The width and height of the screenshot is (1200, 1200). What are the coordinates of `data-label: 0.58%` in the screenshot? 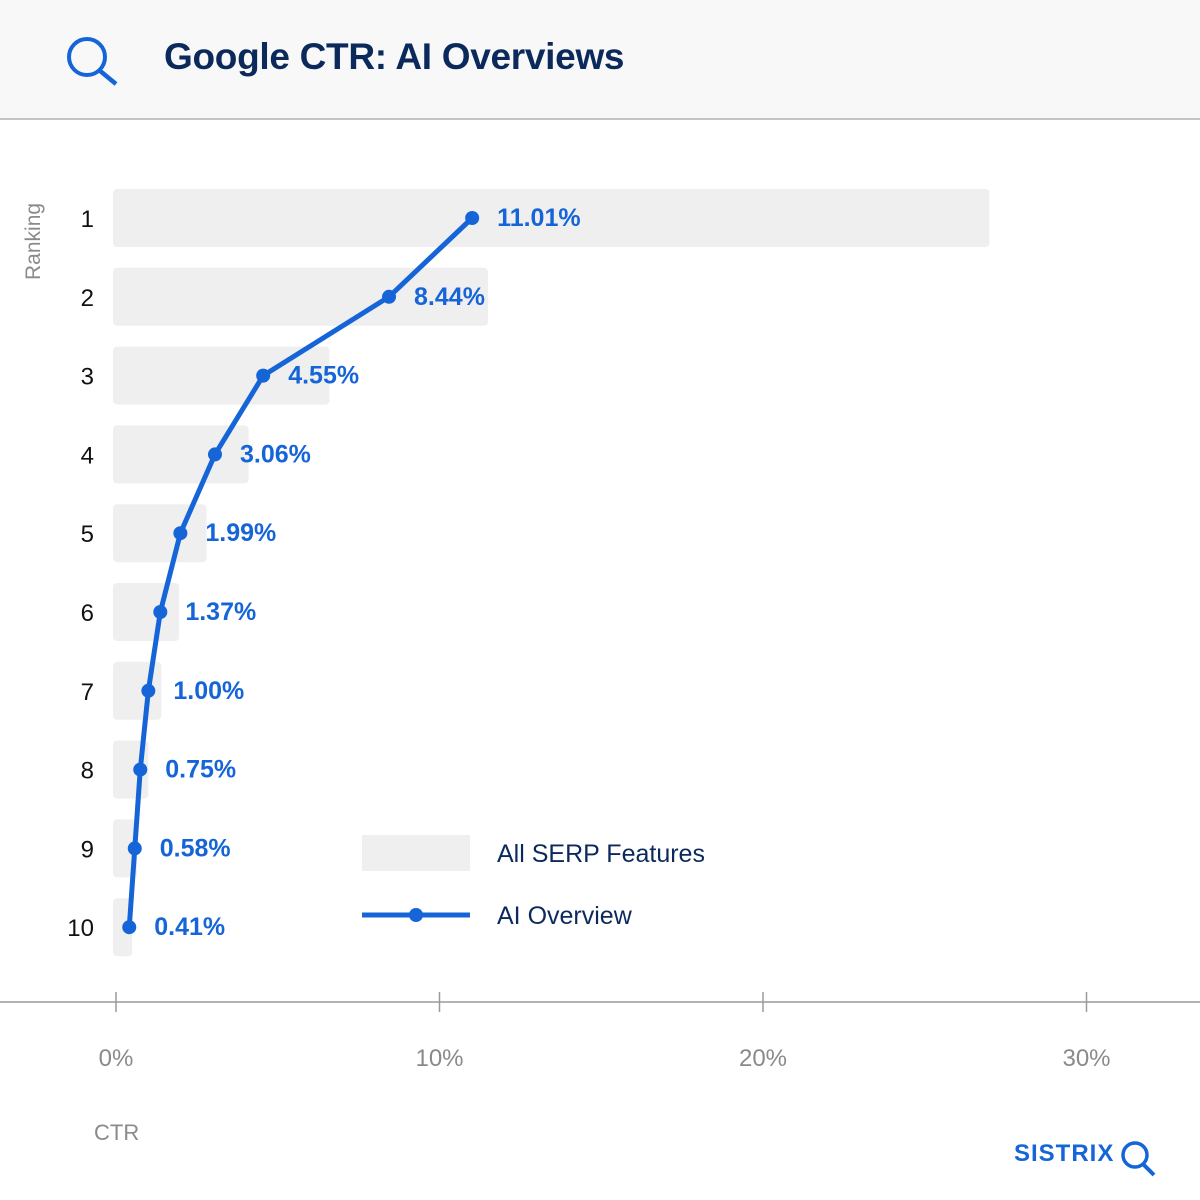 It's located at (195, 848).